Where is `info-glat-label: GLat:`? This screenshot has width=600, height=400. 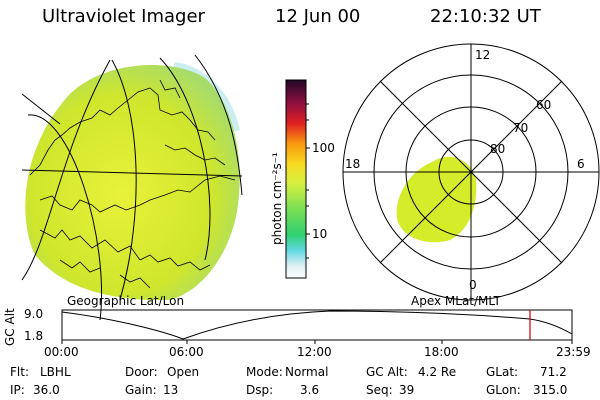
info-glat-label: GLat: is located at coordinates (502, 372).